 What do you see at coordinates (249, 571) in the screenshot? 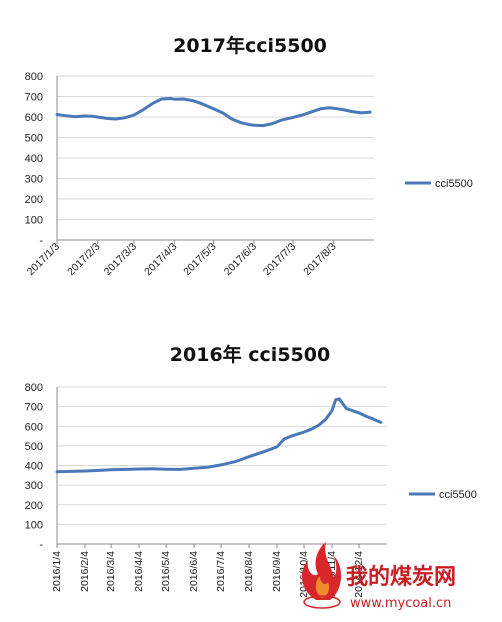
I see `x-tick-label: 2016/8/4` at bounding box center [249, 571].